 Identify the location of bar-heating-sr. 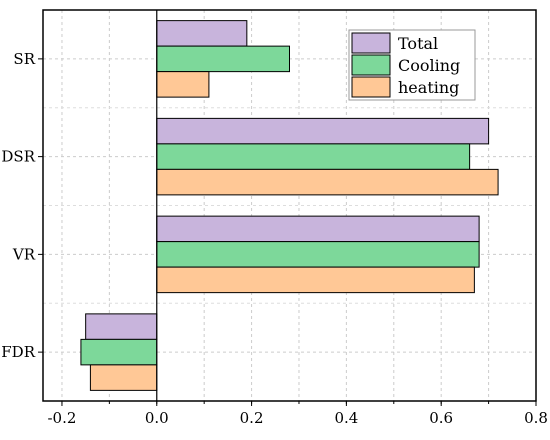
(183, 84).